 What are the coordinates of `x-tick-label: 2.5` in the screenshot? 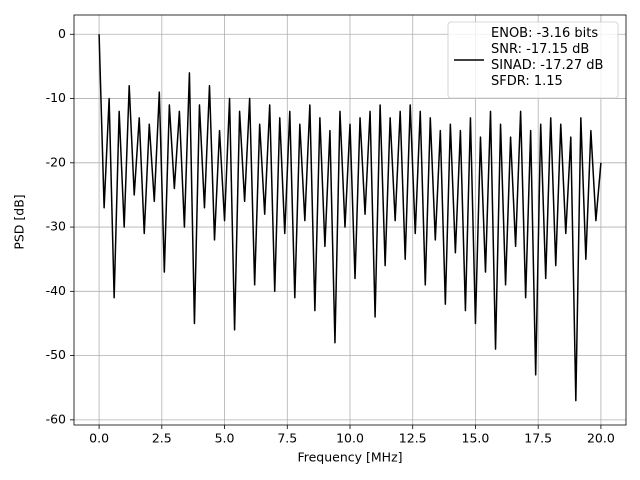 It's located at (162, 438).